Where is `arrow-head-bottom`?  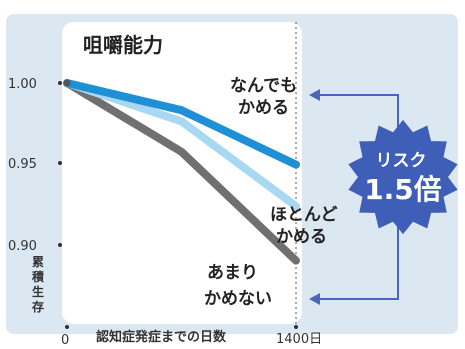 arrow-head-bottom is located at coordinates (314, 299).